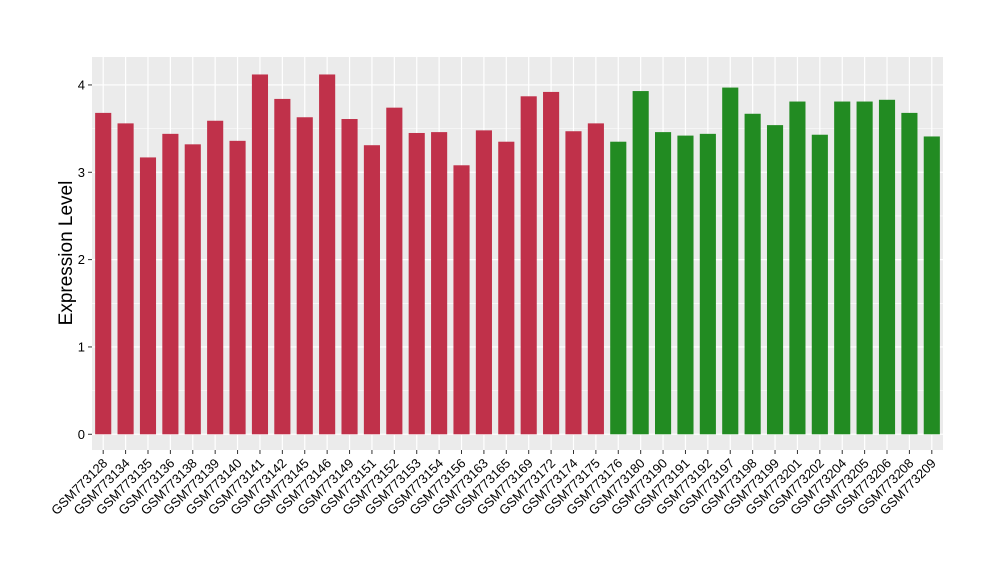 Image resolution: width=1000 pixels, height=580 pixels. I want to click on bar-GSM773169, so click(528, 265).